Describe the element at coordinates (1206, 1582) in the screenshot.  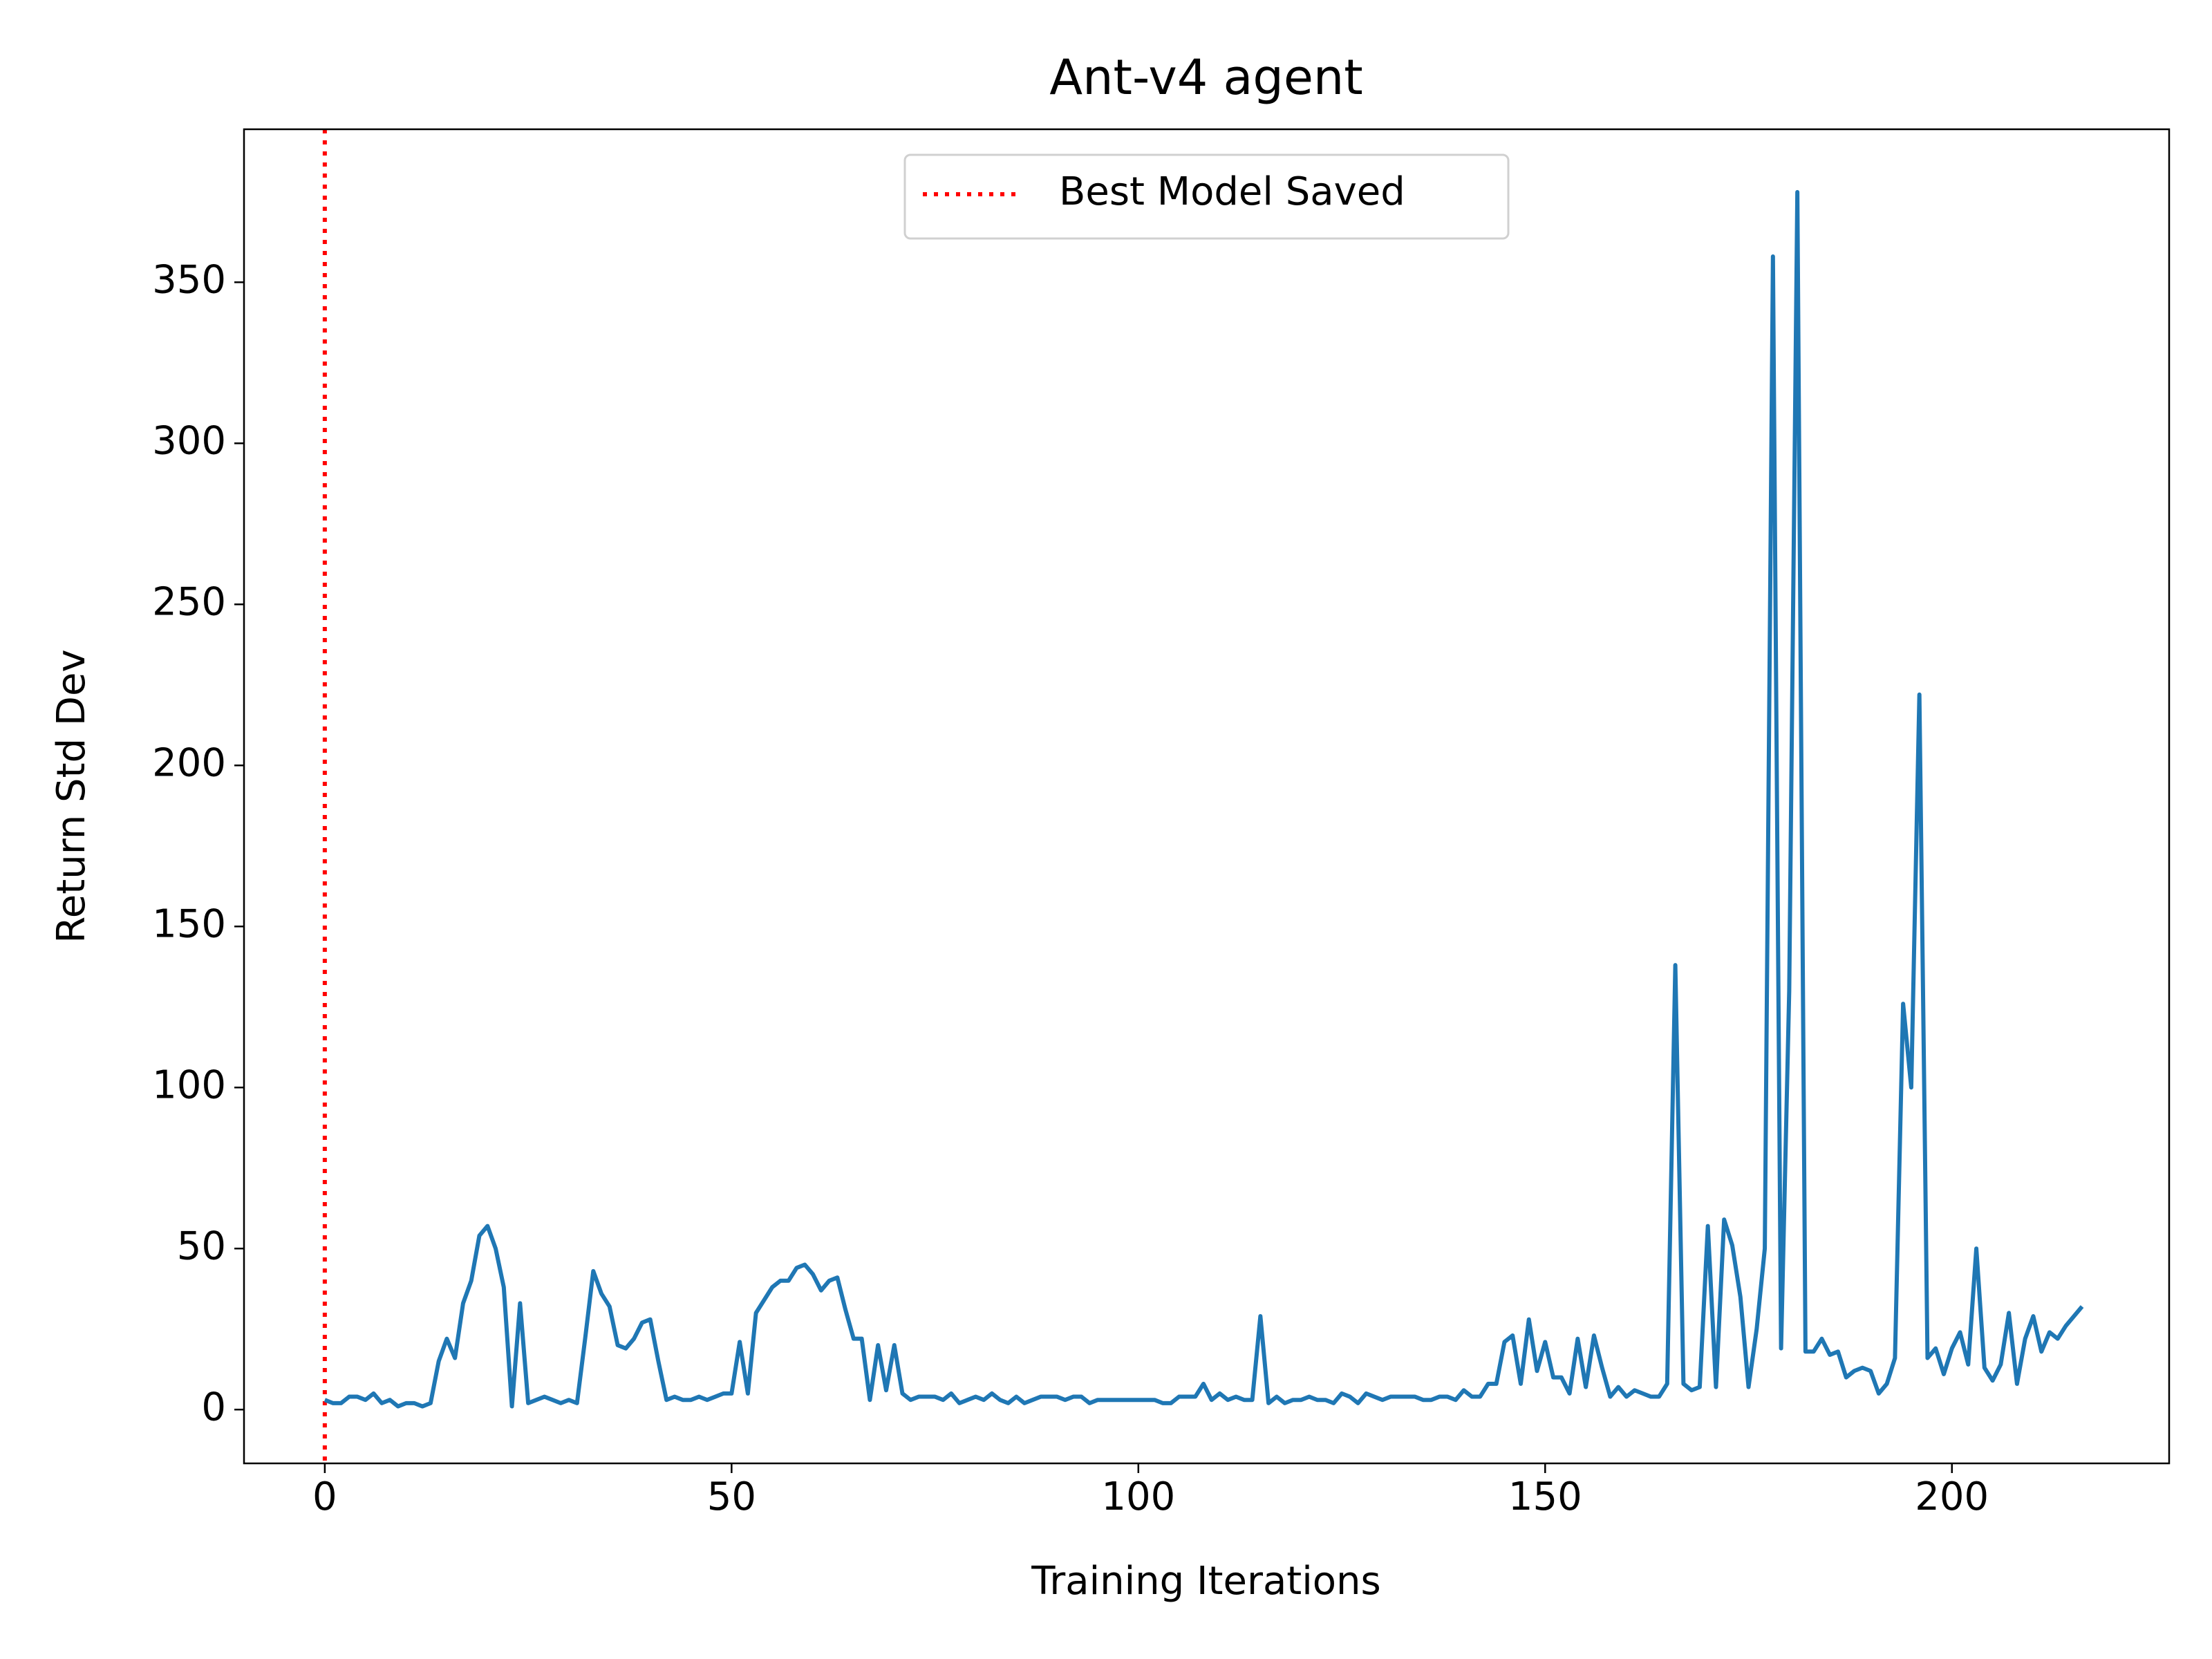
I see `x-axis-label: Training Iterations` at that location.